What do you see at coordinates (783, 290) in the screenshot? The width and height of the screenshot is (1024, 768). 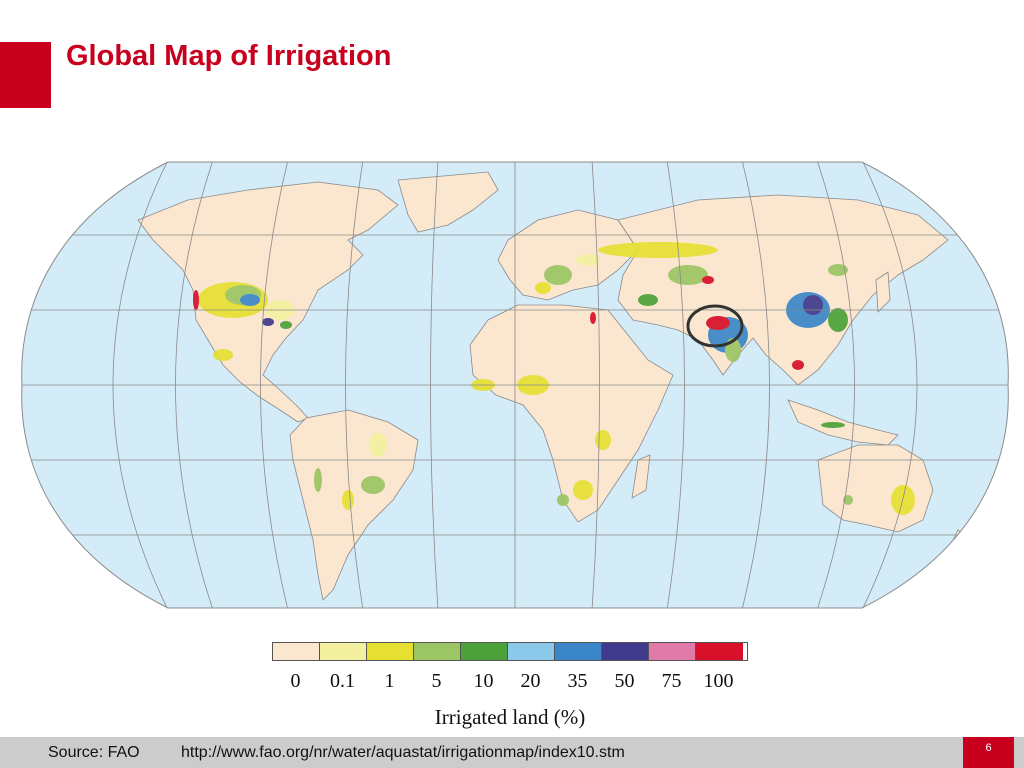 I see `continent-asia` at bounding box center [783, 290].